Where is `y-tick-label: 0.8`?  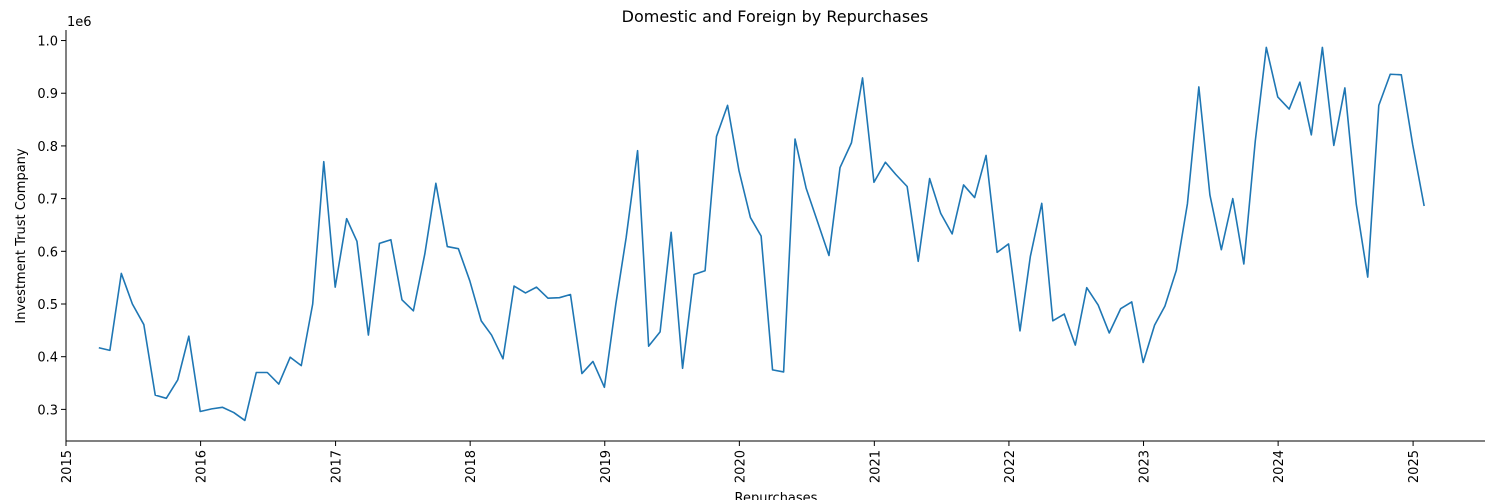 y-tick-label: 0.8 is located at coordinates (47, 147).